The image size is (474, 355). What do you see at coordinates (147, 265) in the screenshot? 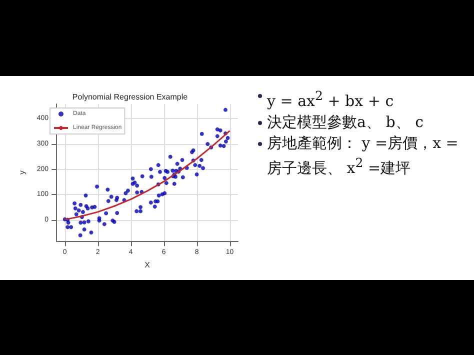
I see `x-axis-title: X` at bounding box center [147, 265].